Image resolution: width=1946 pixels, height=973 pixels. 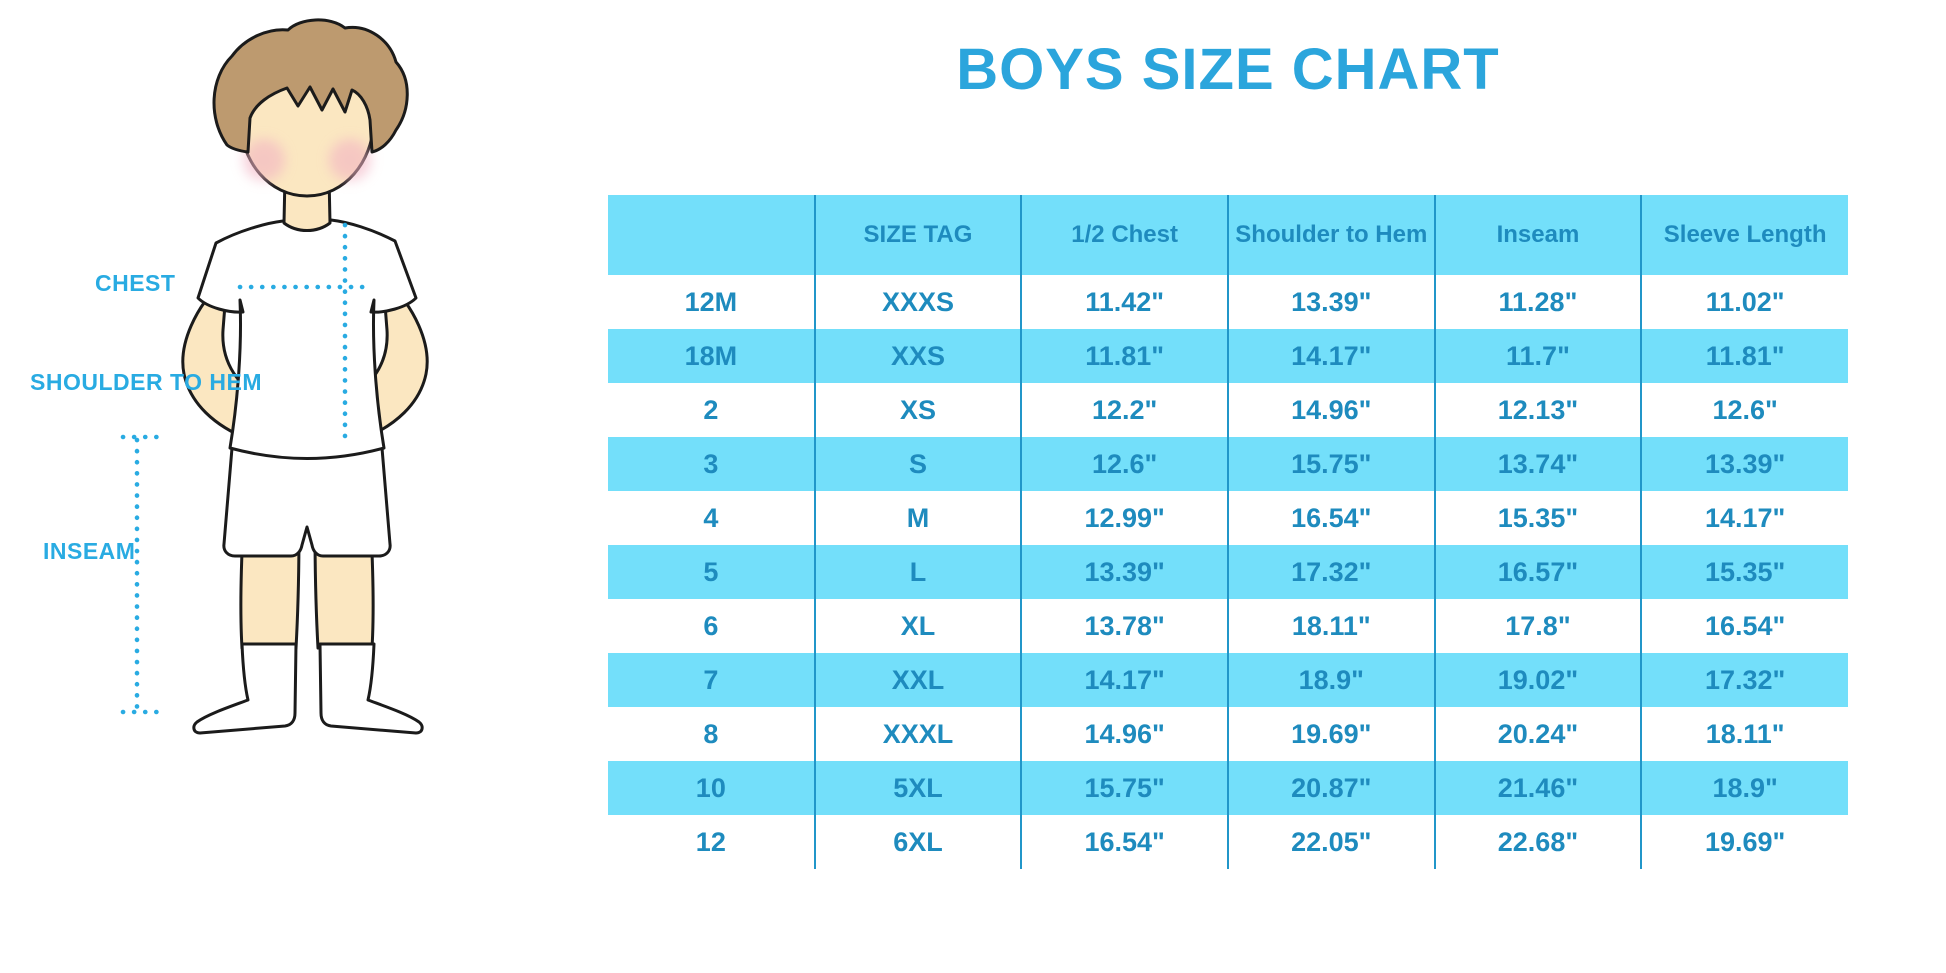 I want to click on size-tag-cell: XXL, so click(x=917, y=680).